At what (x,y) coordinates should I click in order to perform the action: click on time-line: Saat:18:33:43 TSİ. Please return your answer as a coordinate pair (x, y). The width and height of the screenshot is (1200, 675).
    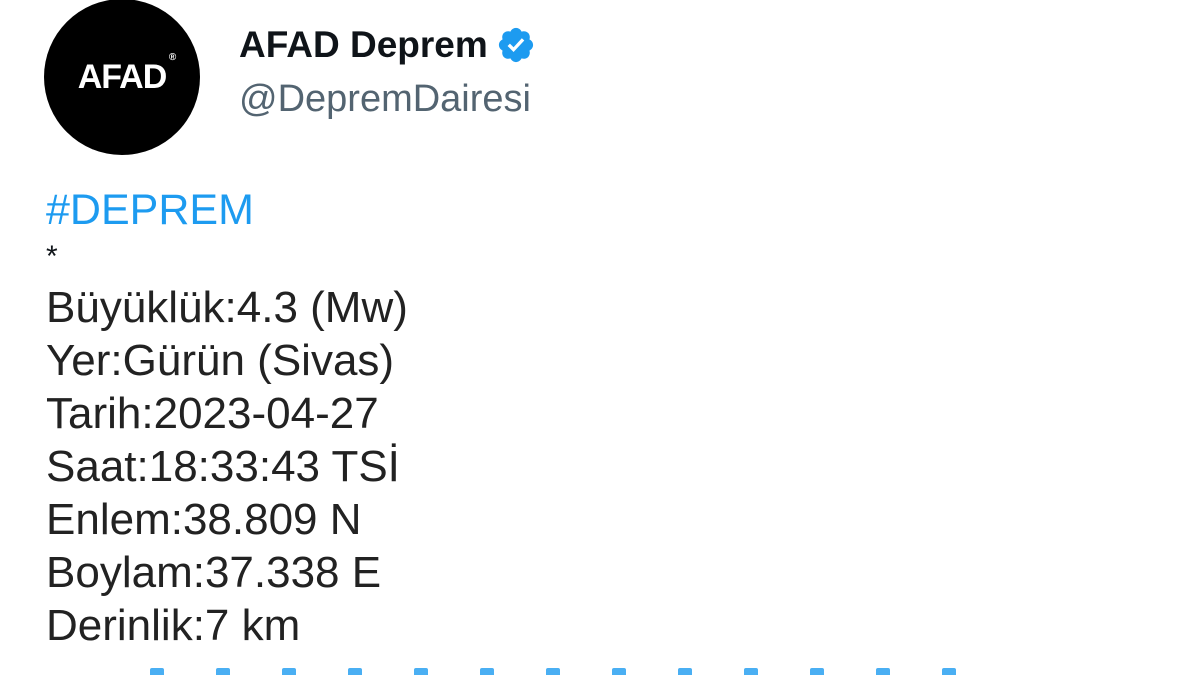
    Looking at the image, I should click on (223, 466).